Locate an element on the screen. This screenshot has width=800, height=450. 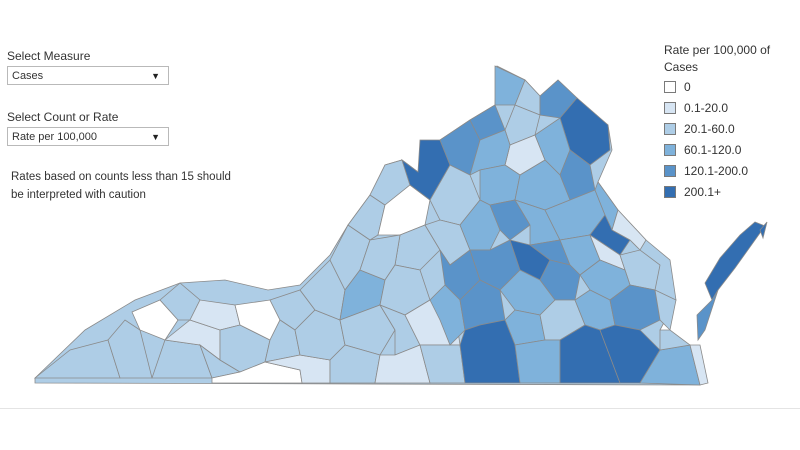
legend-item: 20.1-60.0 is located at coordinates (729, 129).